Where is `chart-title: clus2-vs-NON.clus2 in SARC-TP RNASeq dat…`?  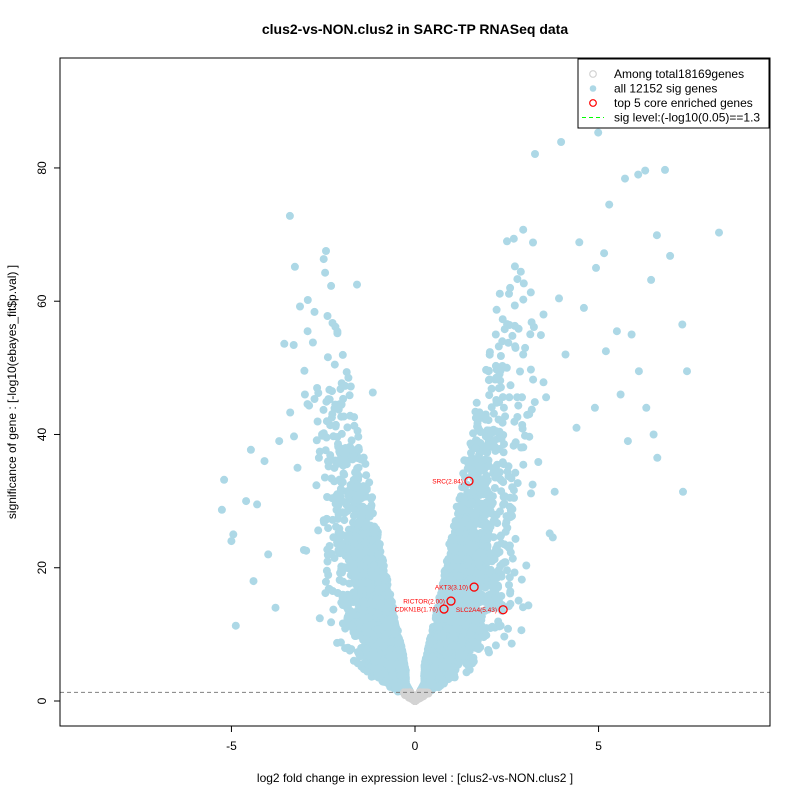 chart-title: clus2-vs-NON.clus2 in SARC-TP RNASeq dat… is located at coordinates (415, 29).